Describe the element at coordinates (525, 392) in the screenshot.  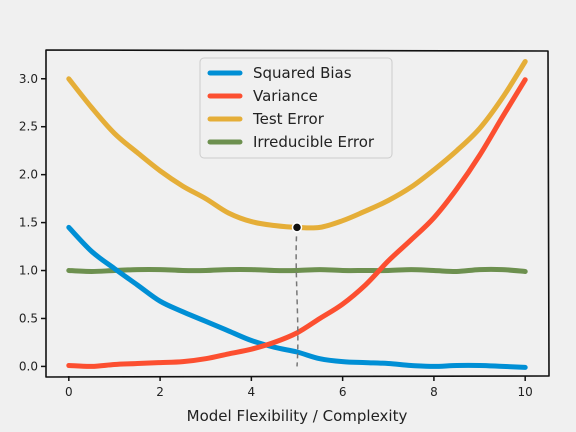
I see `x-tick-label: 10` at that location.